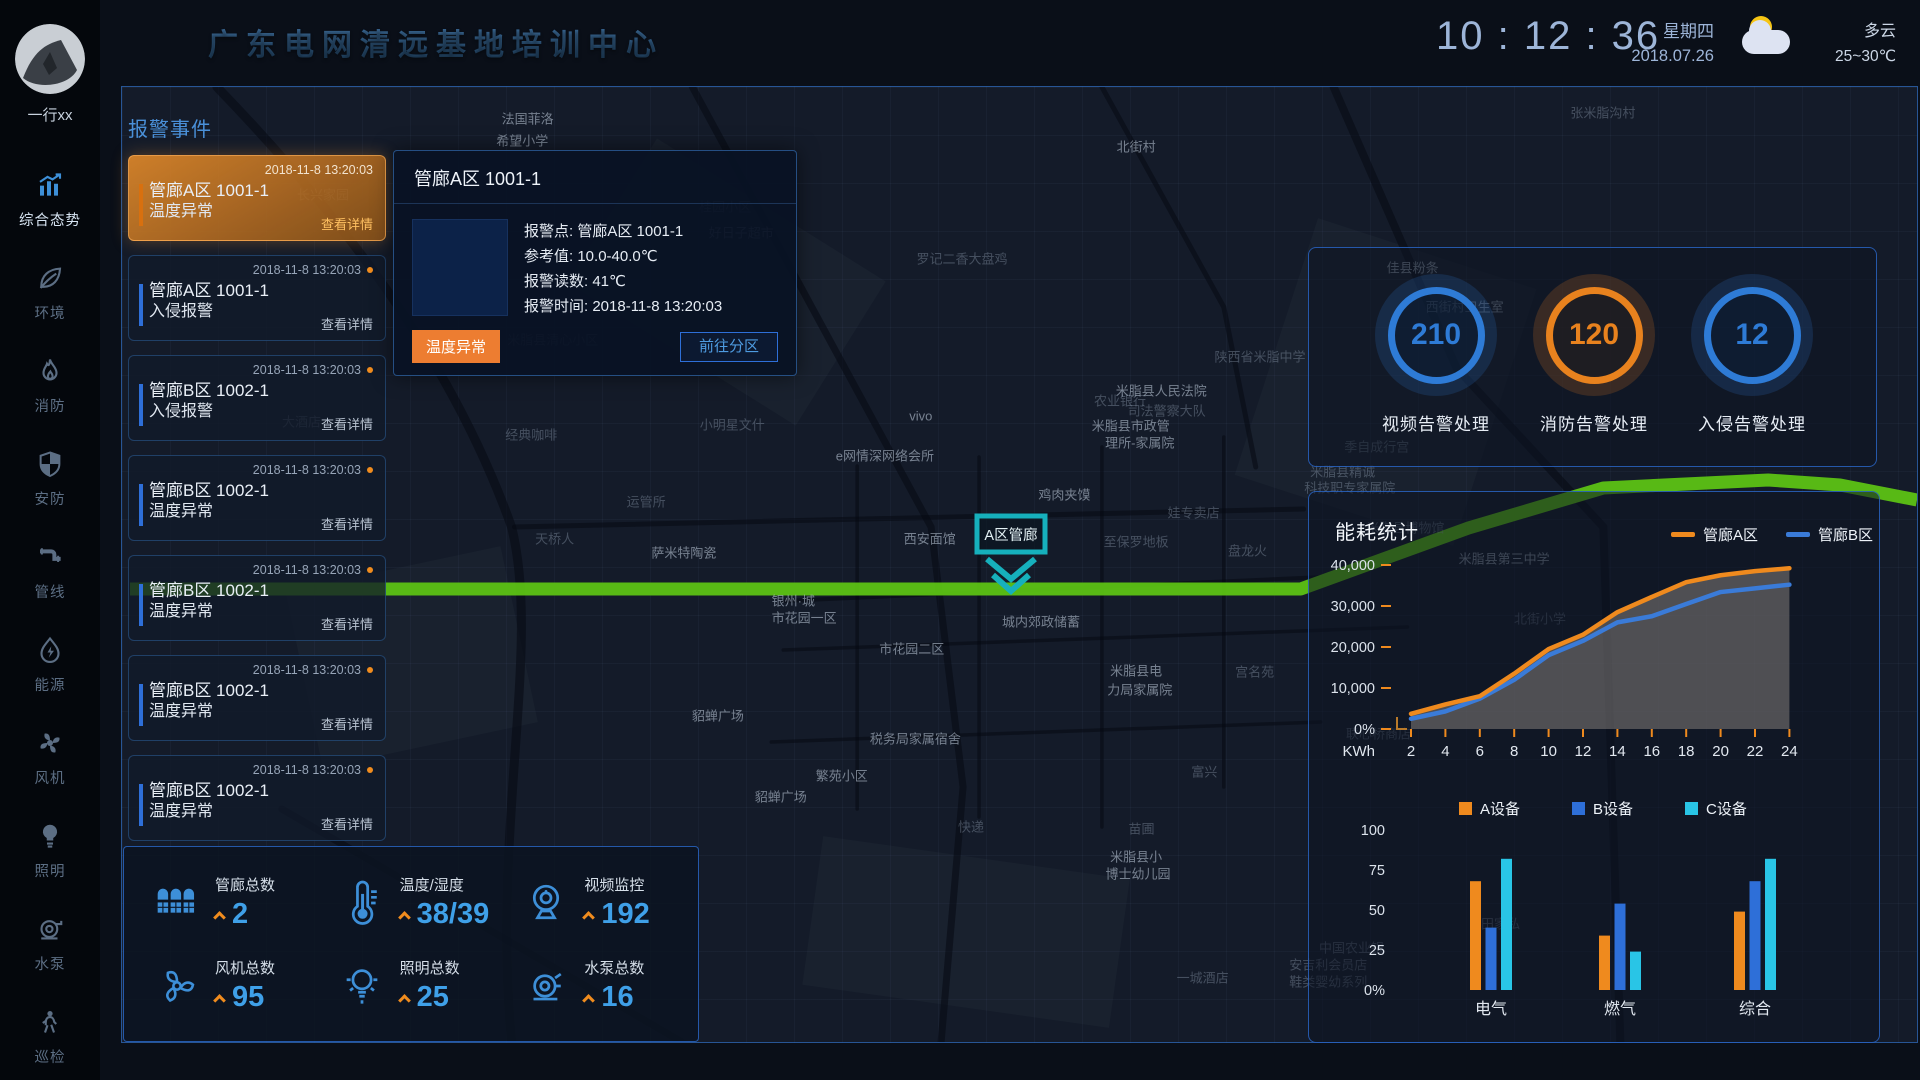 The image size is (1920, 1080). What do you see at coordinates (1374, 991) in the screenshot?
I see `svg-text: 0%` at bounding box center [1374, 991].